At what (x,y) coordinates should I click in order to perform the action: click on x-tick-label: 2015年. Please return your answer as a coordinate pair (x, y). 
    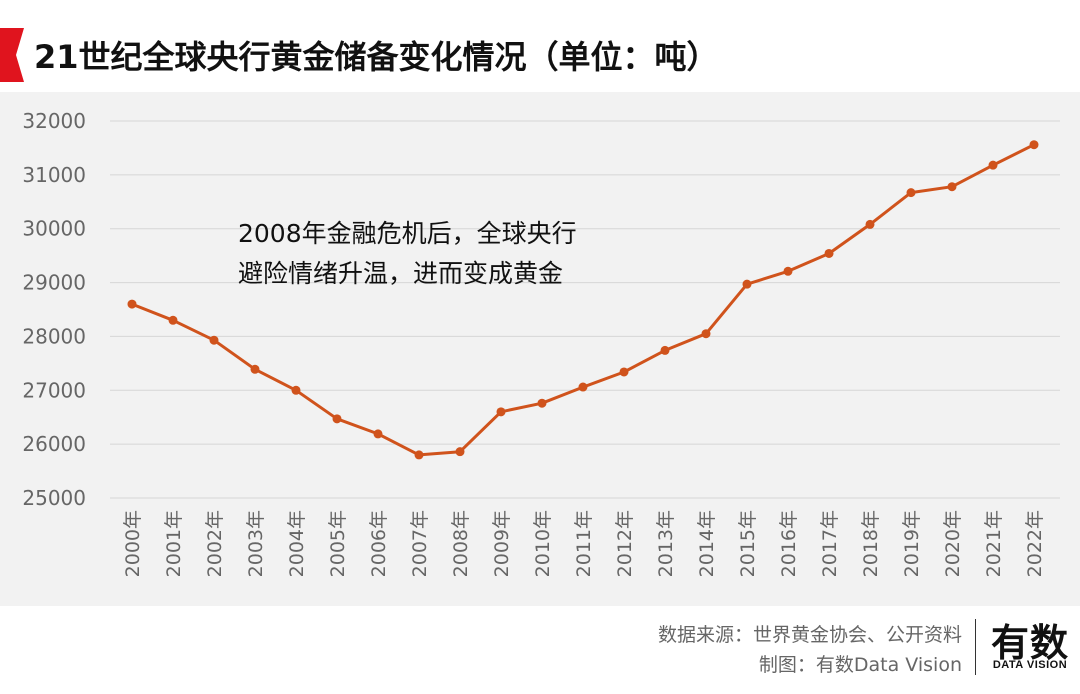
    Looking at the image, I should click on (748, 543).